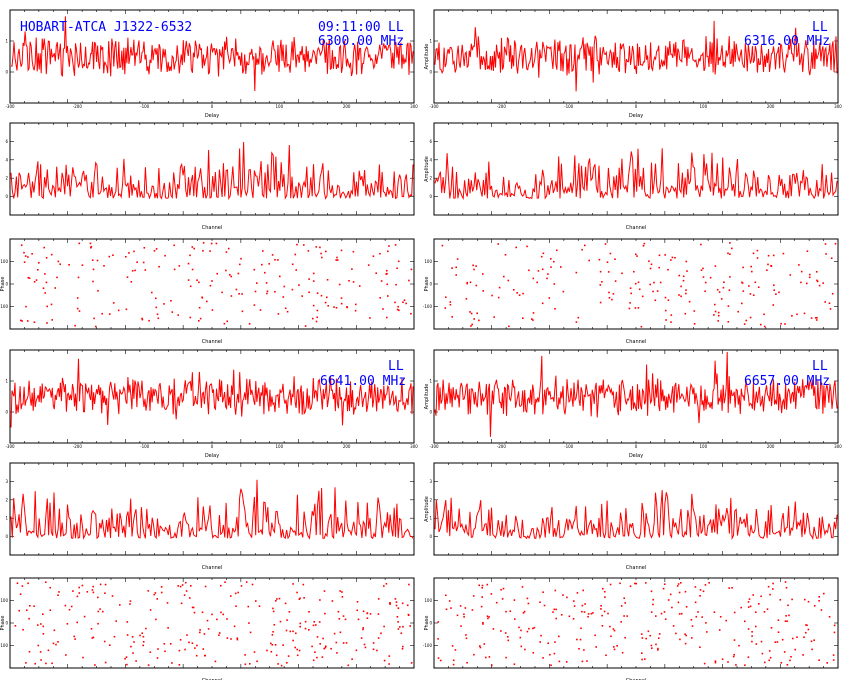 The image size is (850, 680). Describe the element at coordinates (6, 481) in the screenshot. I see `y-tick-label: 3` at that location.